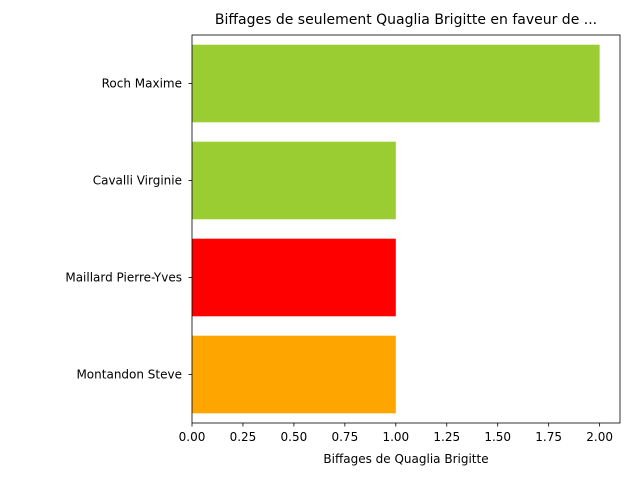 The width and height of the screenshot is (640, 480). I want to click on x-tick-label: 0.75, so click(344, 437).